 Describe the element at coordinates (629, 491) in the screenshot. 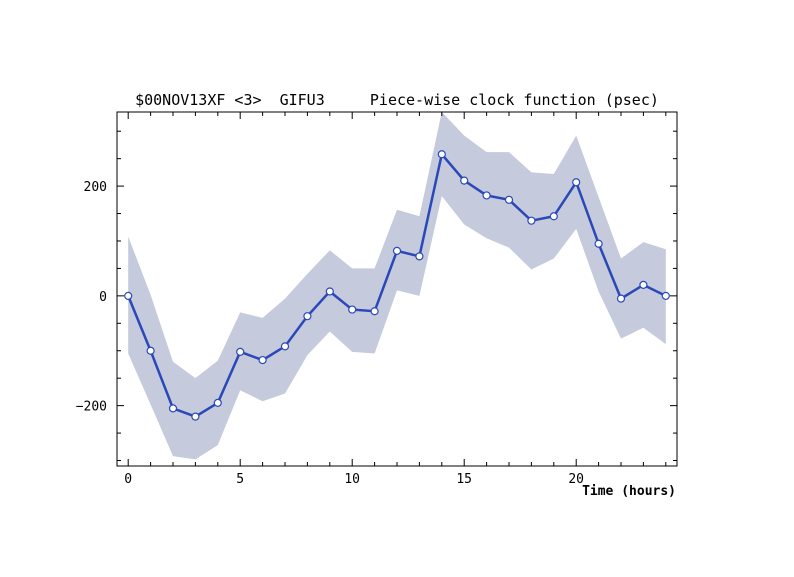

I see `x-axis-label: Time (hours)` at that location.